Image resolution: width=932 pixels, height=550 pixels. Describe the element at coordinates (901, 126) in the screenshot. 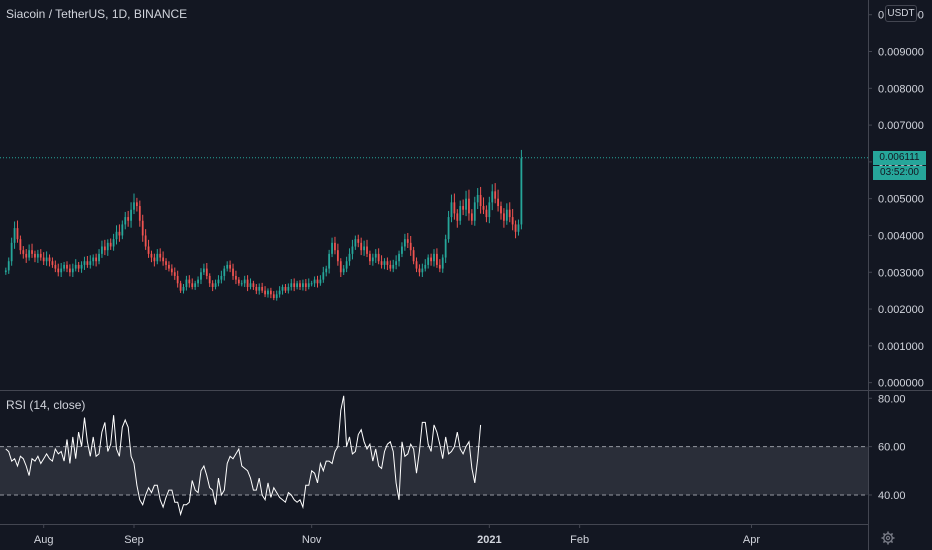

I see `price-tick-label: 0.007000` at that location.